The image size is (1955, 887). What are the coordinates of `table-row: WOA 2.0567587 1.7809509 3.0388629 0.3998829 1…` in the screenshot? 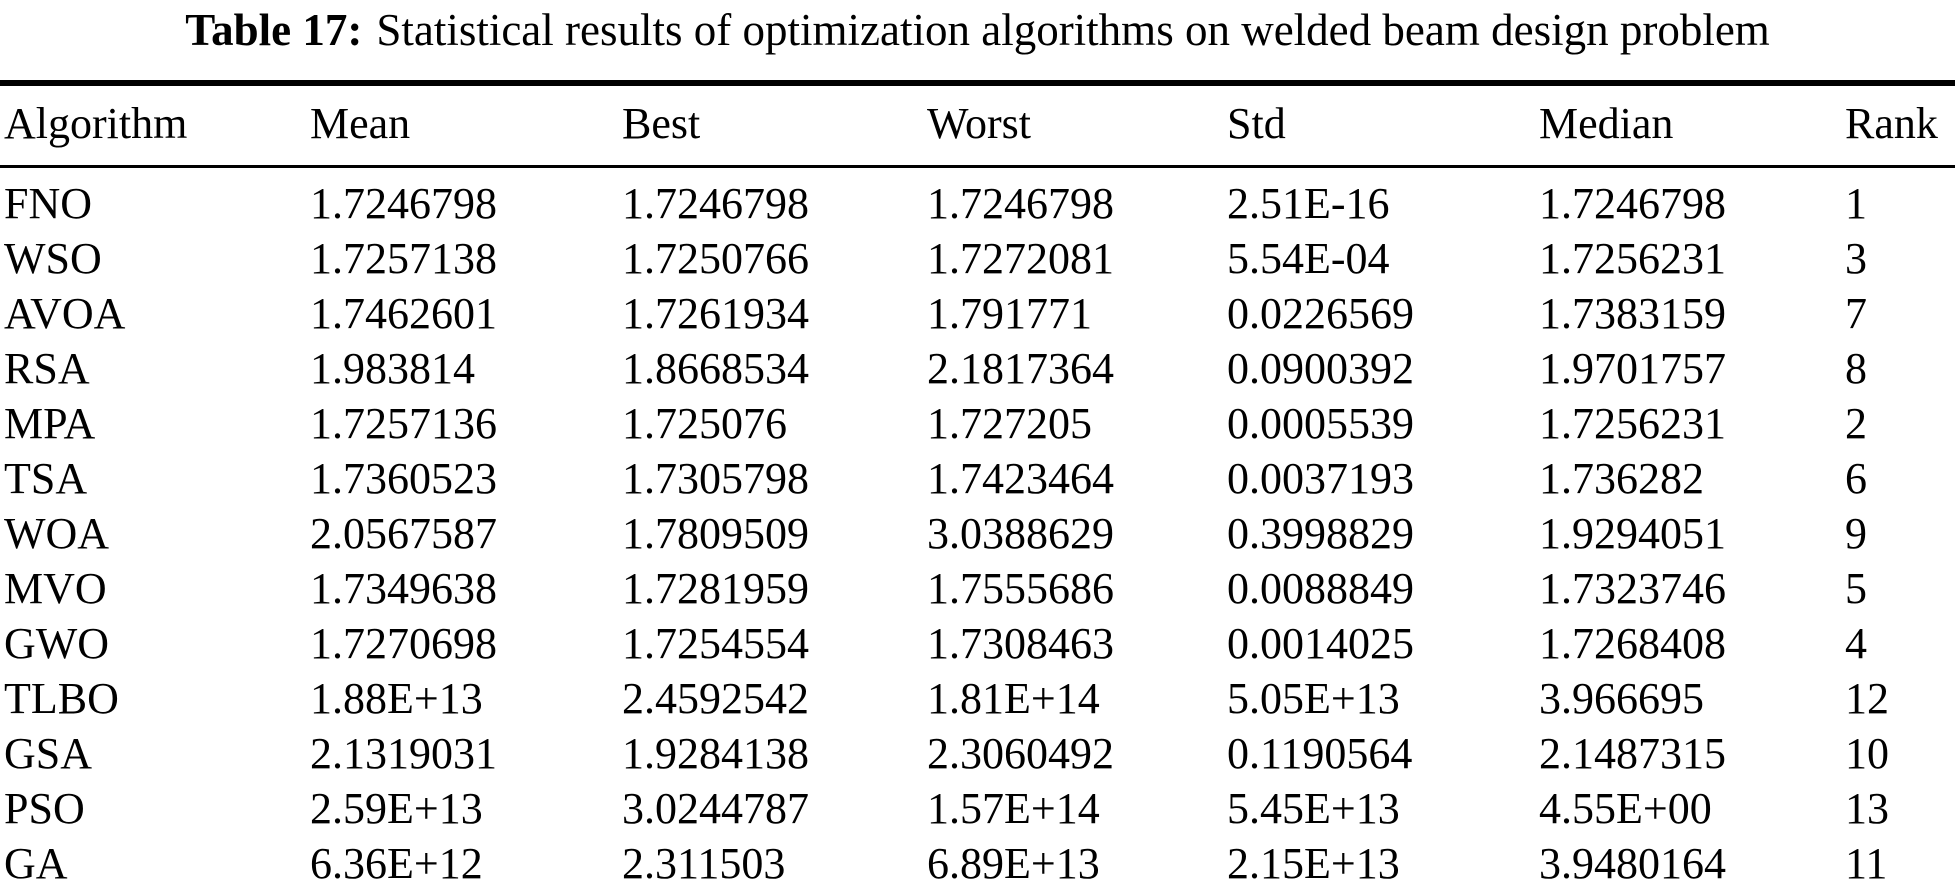 It's located at (977, 533).